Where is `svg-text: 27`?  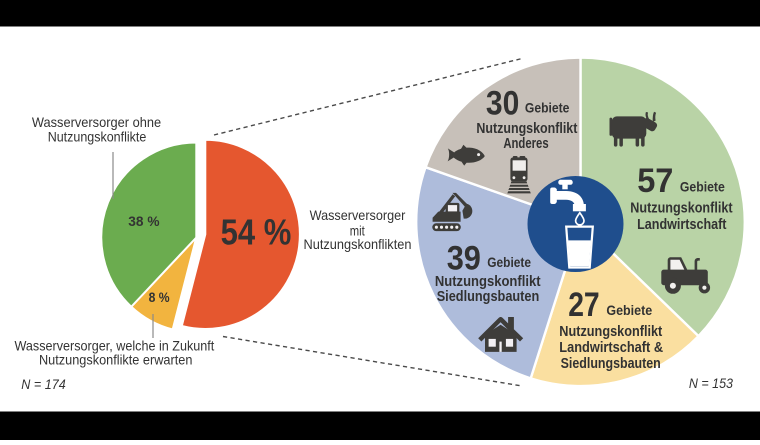 svg-text: 27 is located at coordinates (584, 305).